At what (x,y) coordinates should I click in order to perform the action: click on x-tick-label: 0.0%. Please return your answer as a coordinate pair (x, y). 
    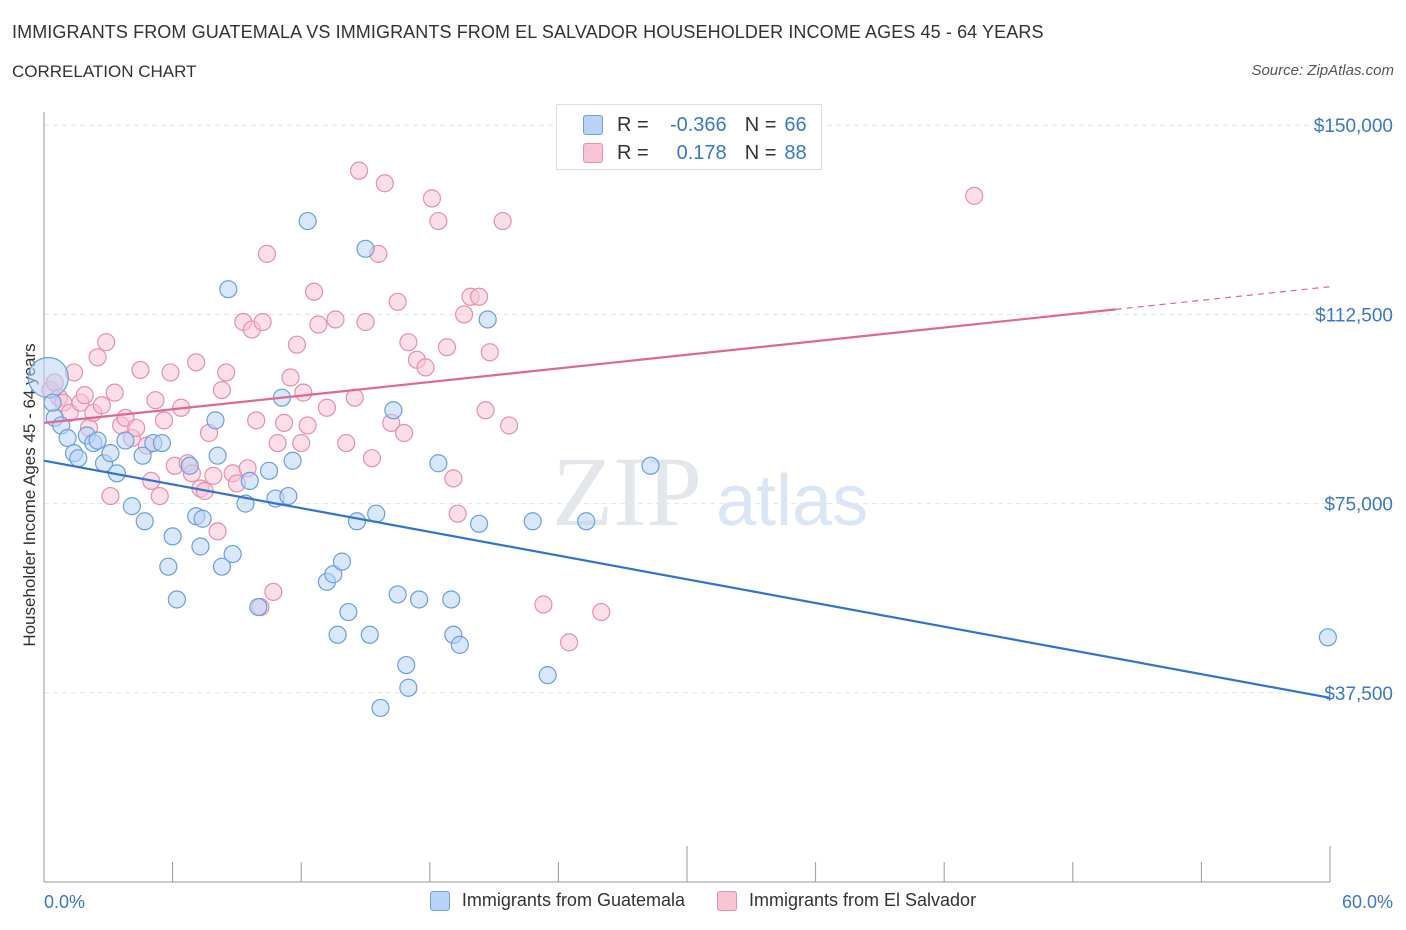
    Looking at the image, I should click on (64, 902).